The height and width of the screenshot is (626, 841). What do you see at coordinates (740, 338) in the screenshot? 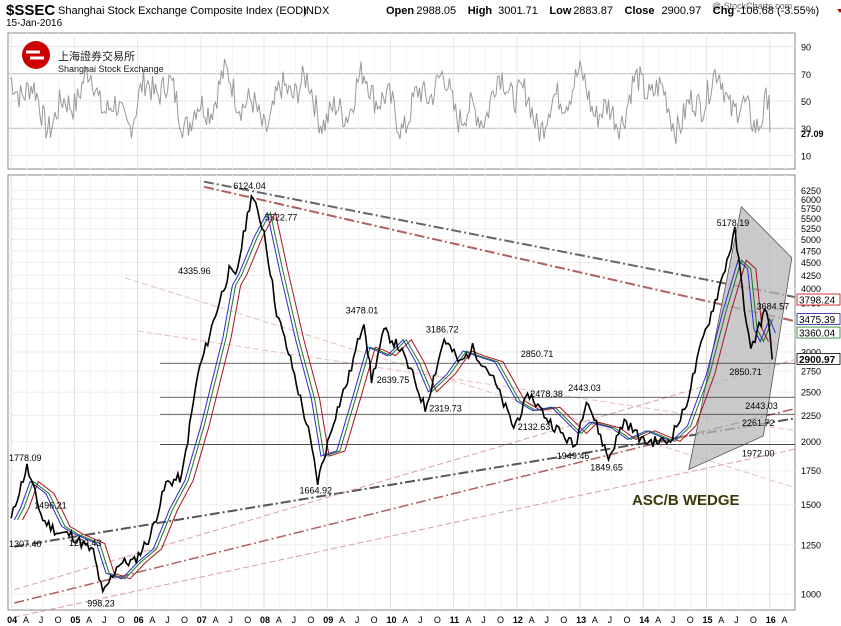
I see `wedge-shape` at bounding box center [740, 338].